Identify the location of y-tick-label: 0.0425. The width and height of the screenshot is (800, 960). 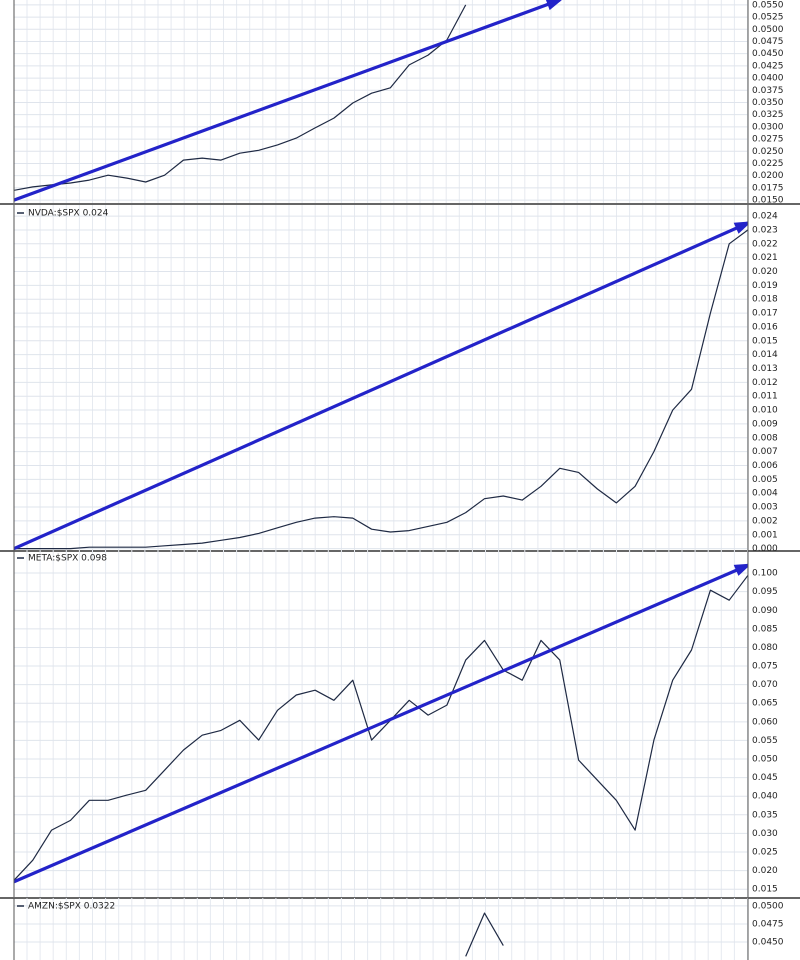
(768, 66).